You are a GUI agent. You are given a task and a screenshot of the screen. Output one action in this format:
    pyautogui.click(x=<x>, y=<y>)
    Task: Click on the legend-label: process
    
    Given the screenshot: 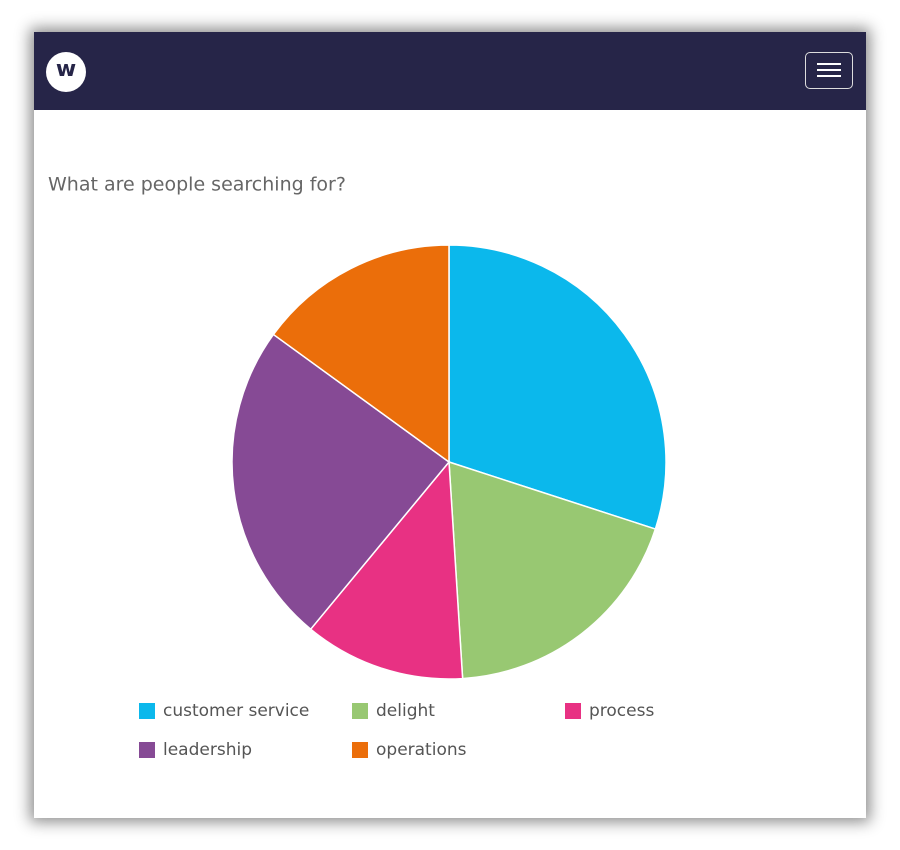 What is the action you would take?
    pyautogui.click(x=621, y=711)
    